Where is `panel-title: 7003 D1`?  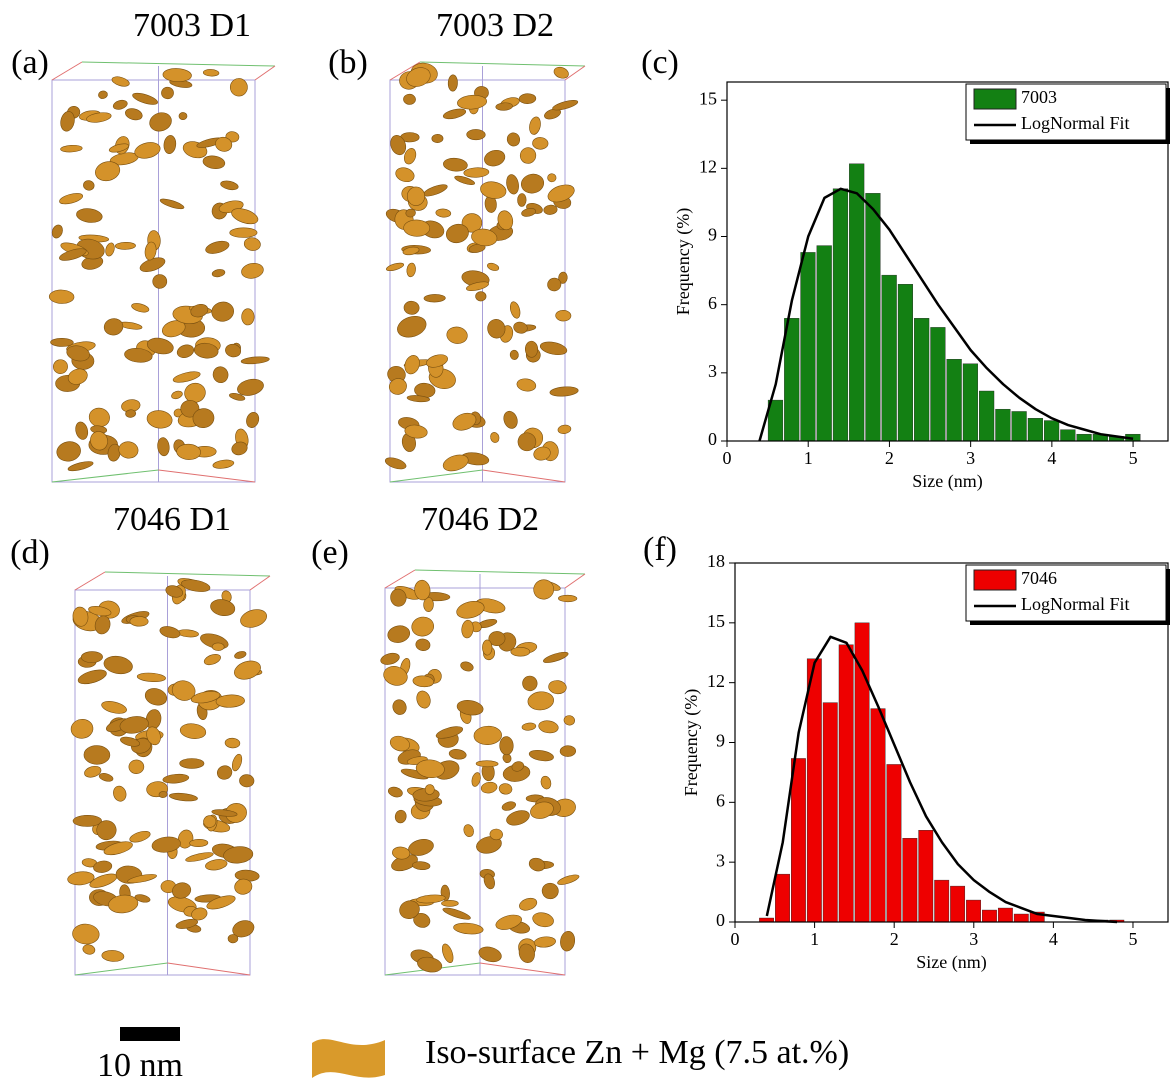 panel-title: 7003 D1 is located at coordinates (192, 25).